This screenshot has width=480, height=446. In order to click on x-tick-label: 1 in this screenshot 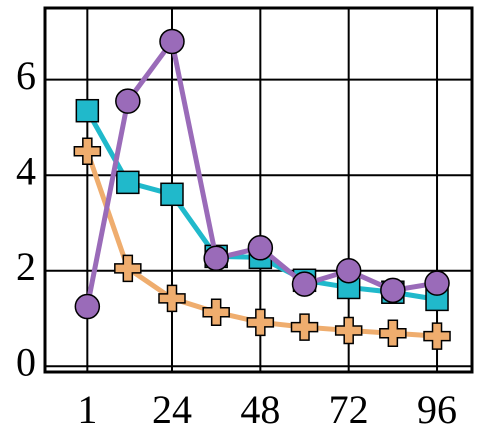, I will do `click(87, 409)`.